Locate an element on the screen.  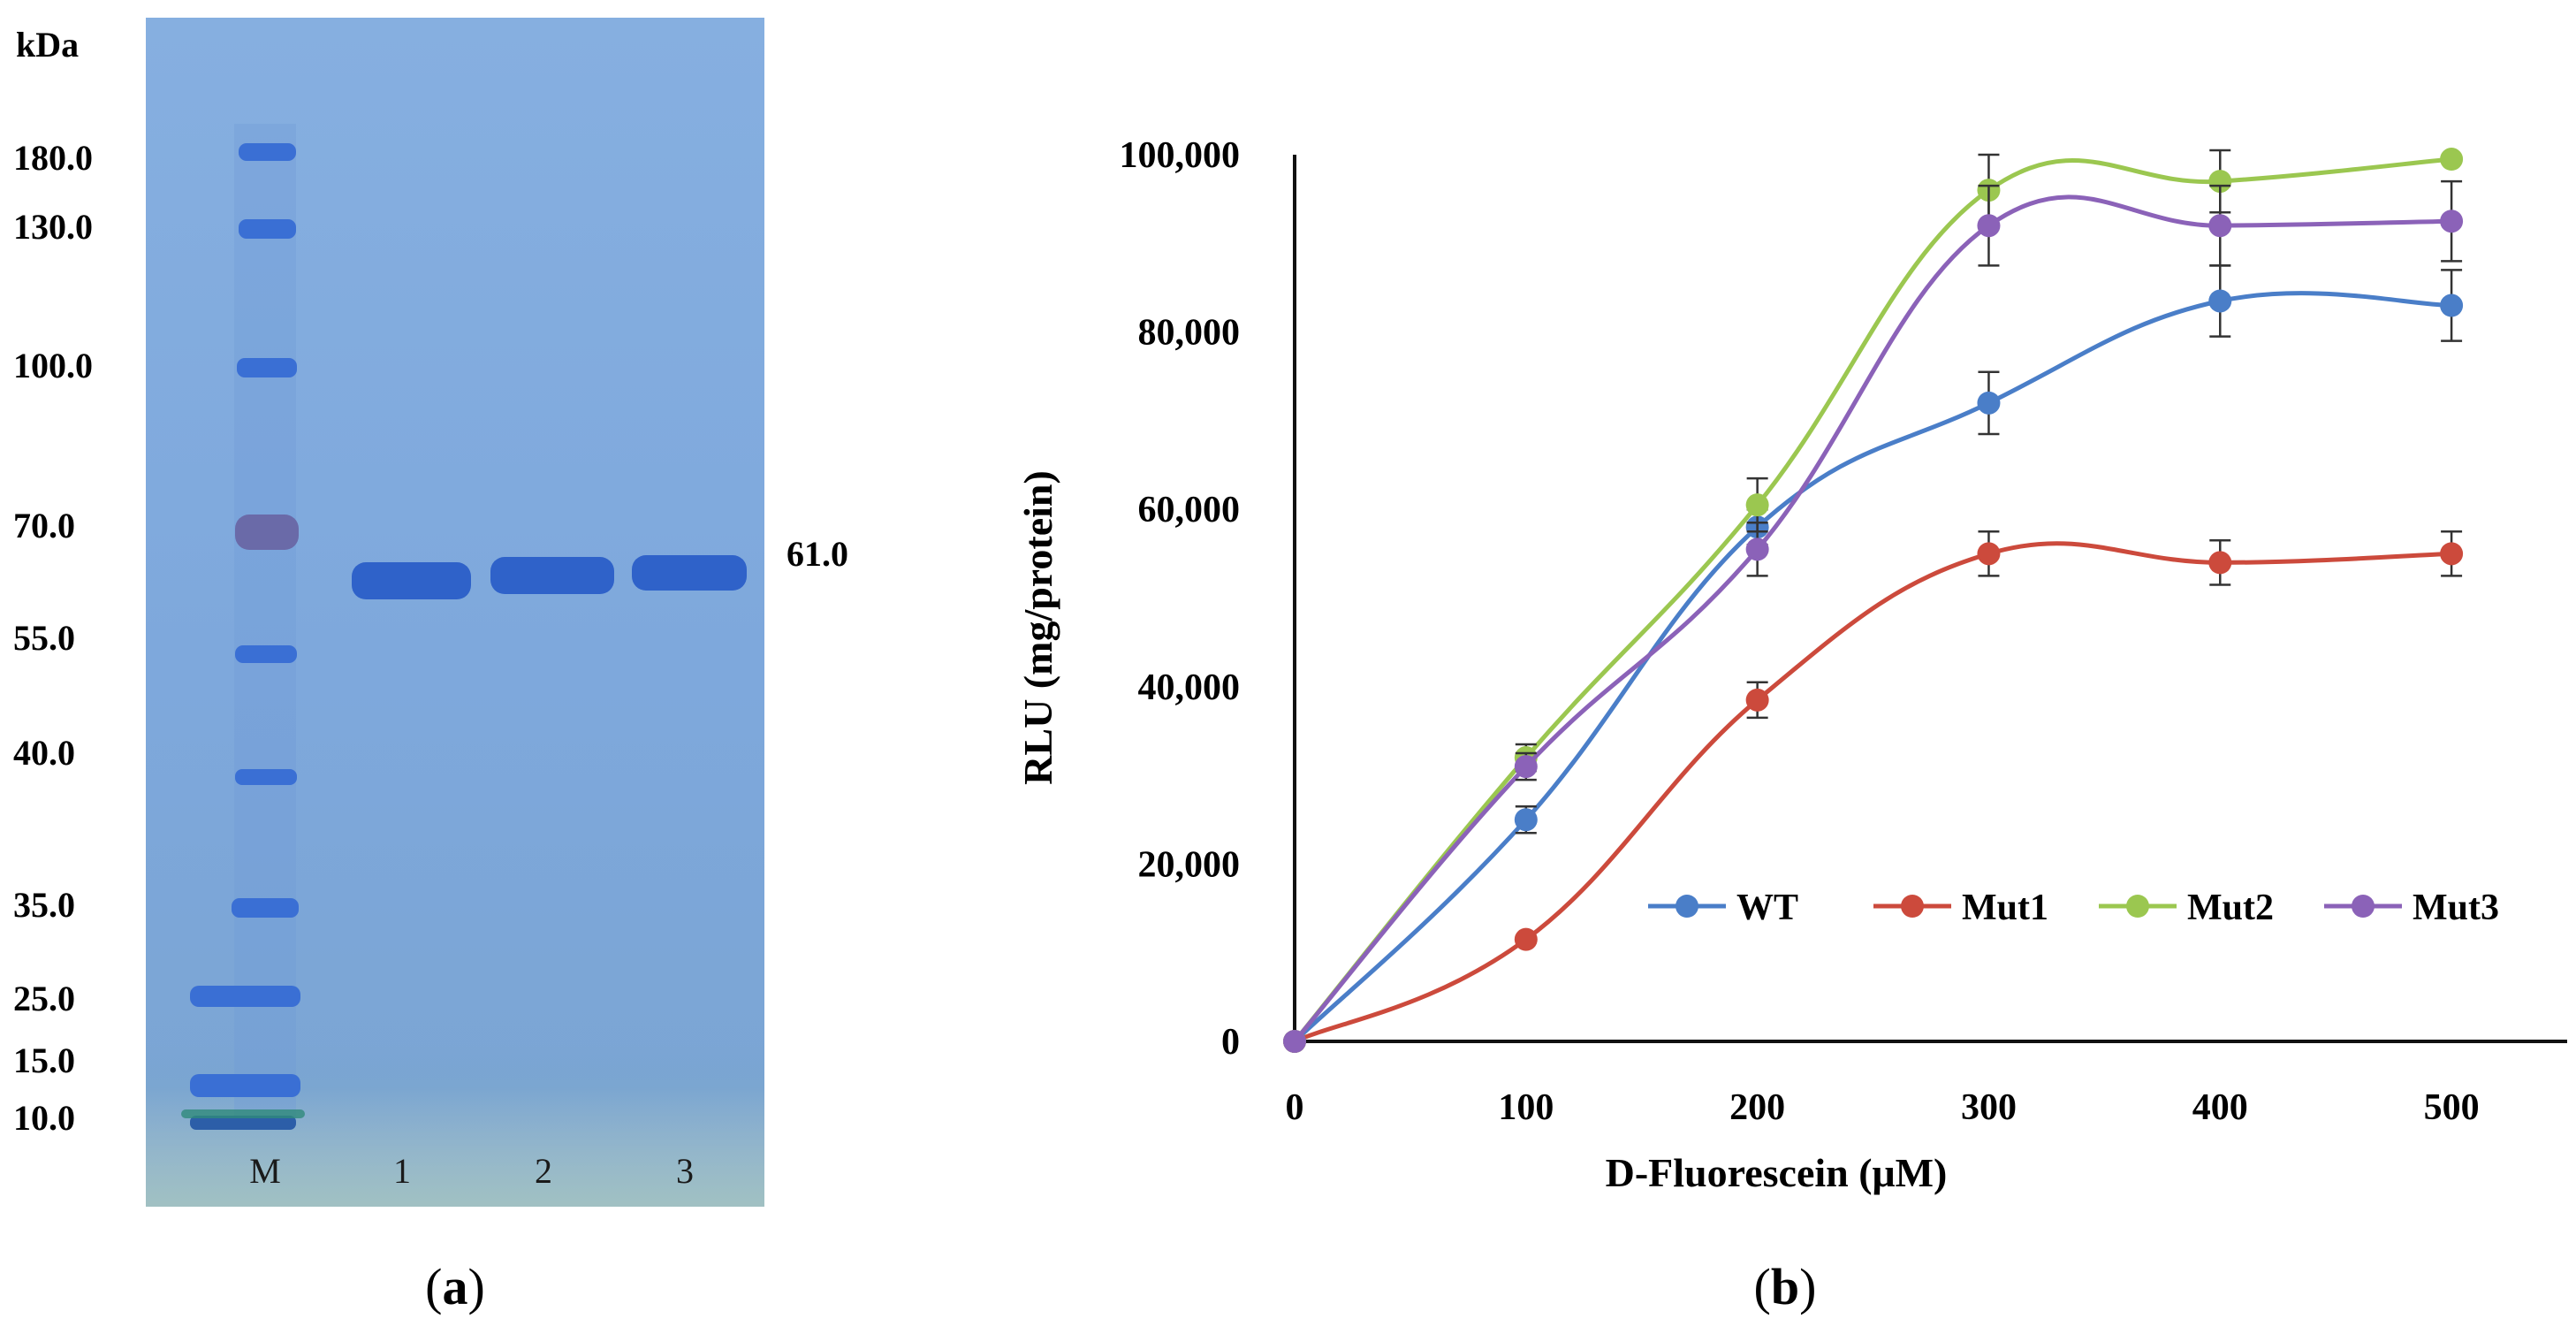
legend-label: Mut1 is located at coordinates (2005, 908).